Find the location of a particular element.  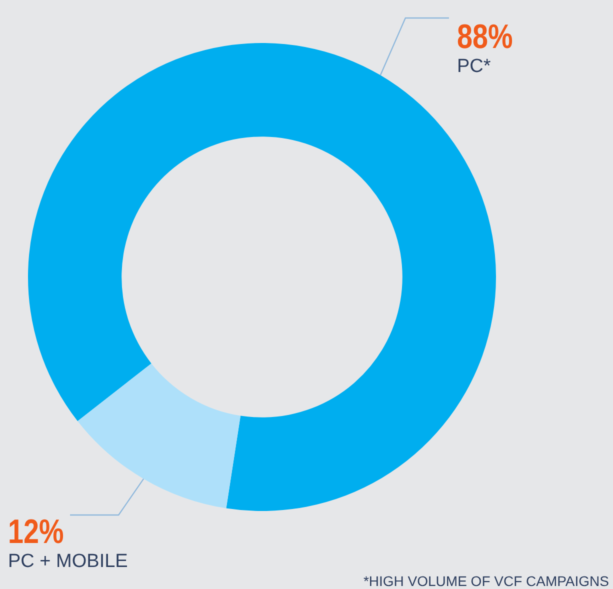

data-label: 88% is located at coordinates (485, 36).